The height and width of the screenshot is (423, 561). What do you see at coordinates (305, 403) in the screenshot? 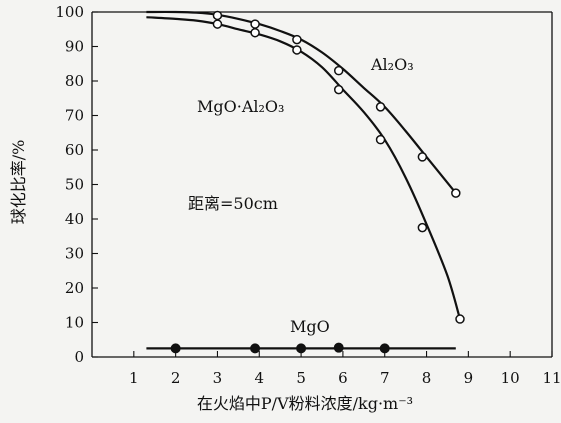
I see `x-axis-label: 在火焰中P/V粉料浓度/kg·m⁻³` at bounding box center [305, 403].